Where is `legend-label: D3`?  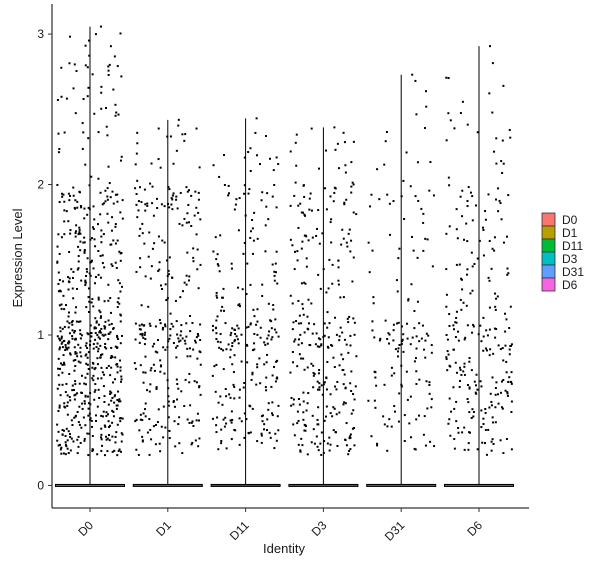 legend-label: D3 is located at coordinates (570, 259).